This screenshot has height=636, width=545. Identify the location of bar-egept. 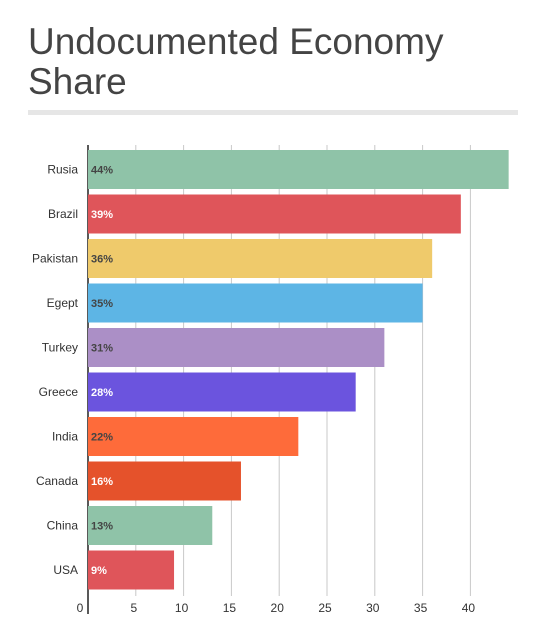
(255, 303).